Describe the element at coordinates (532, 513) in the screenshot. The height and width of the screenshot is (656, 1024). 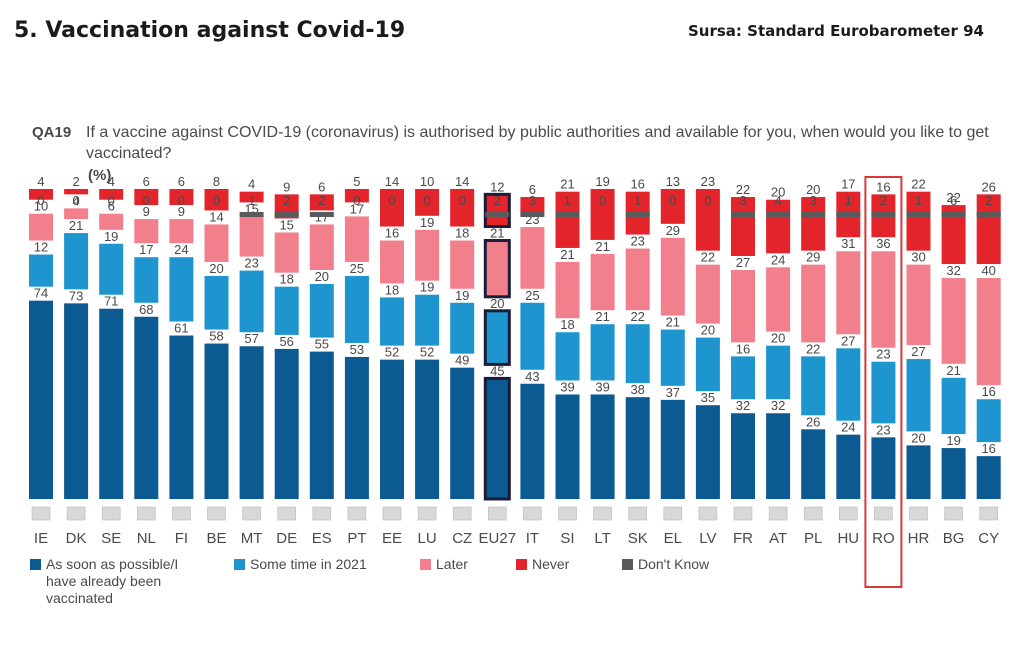
I see `flag-icon-it` at that location.